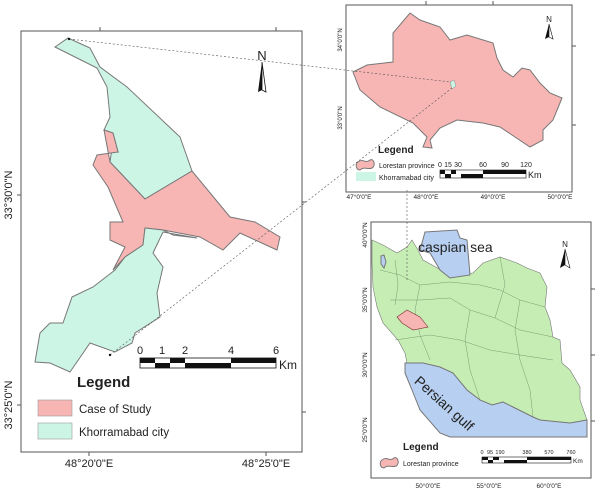 The image size is (600, 496). I want to click on svg-text: Khorramabad city, so click(406, 178).